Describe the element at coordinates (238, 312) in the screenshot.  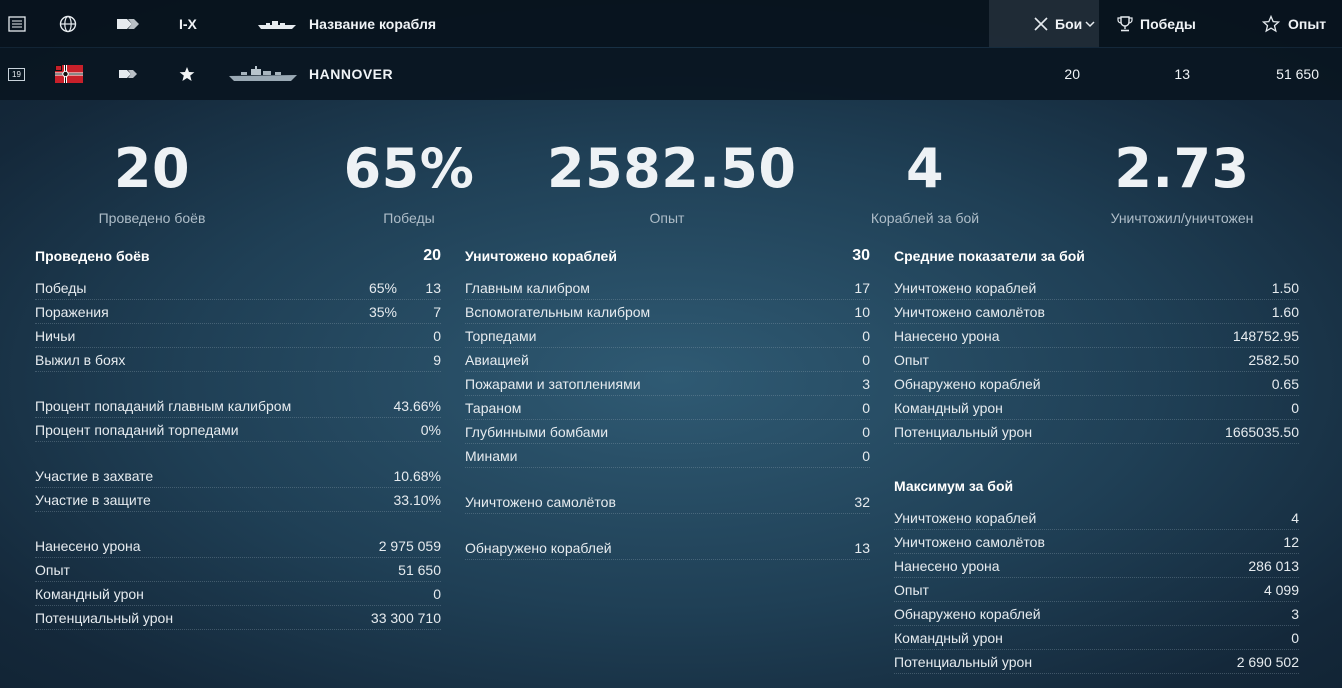
I see `stat-row: Поражения 35% 7` at that location.